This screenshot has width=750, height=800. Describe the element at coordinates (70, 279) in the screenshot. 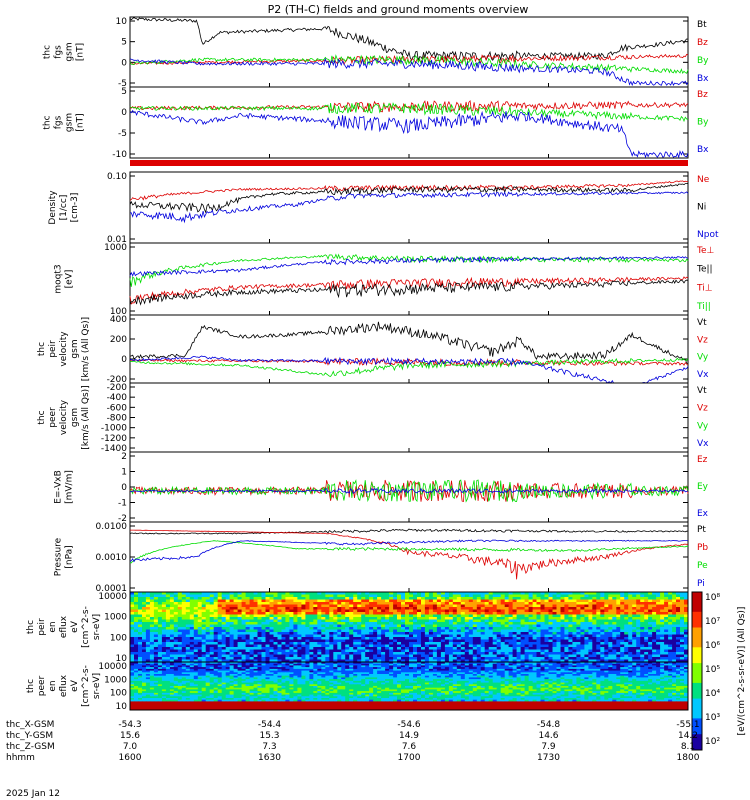

I see `ylabel-line: [eV]` at that location.